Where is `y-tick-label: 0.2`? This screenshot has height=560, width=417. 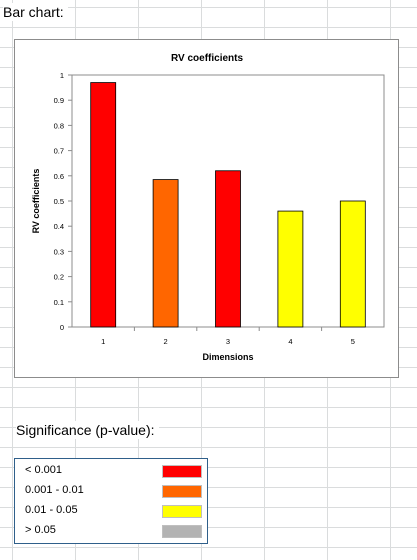 y-tick-label: 0.2 is located at coordinates (59, 277).